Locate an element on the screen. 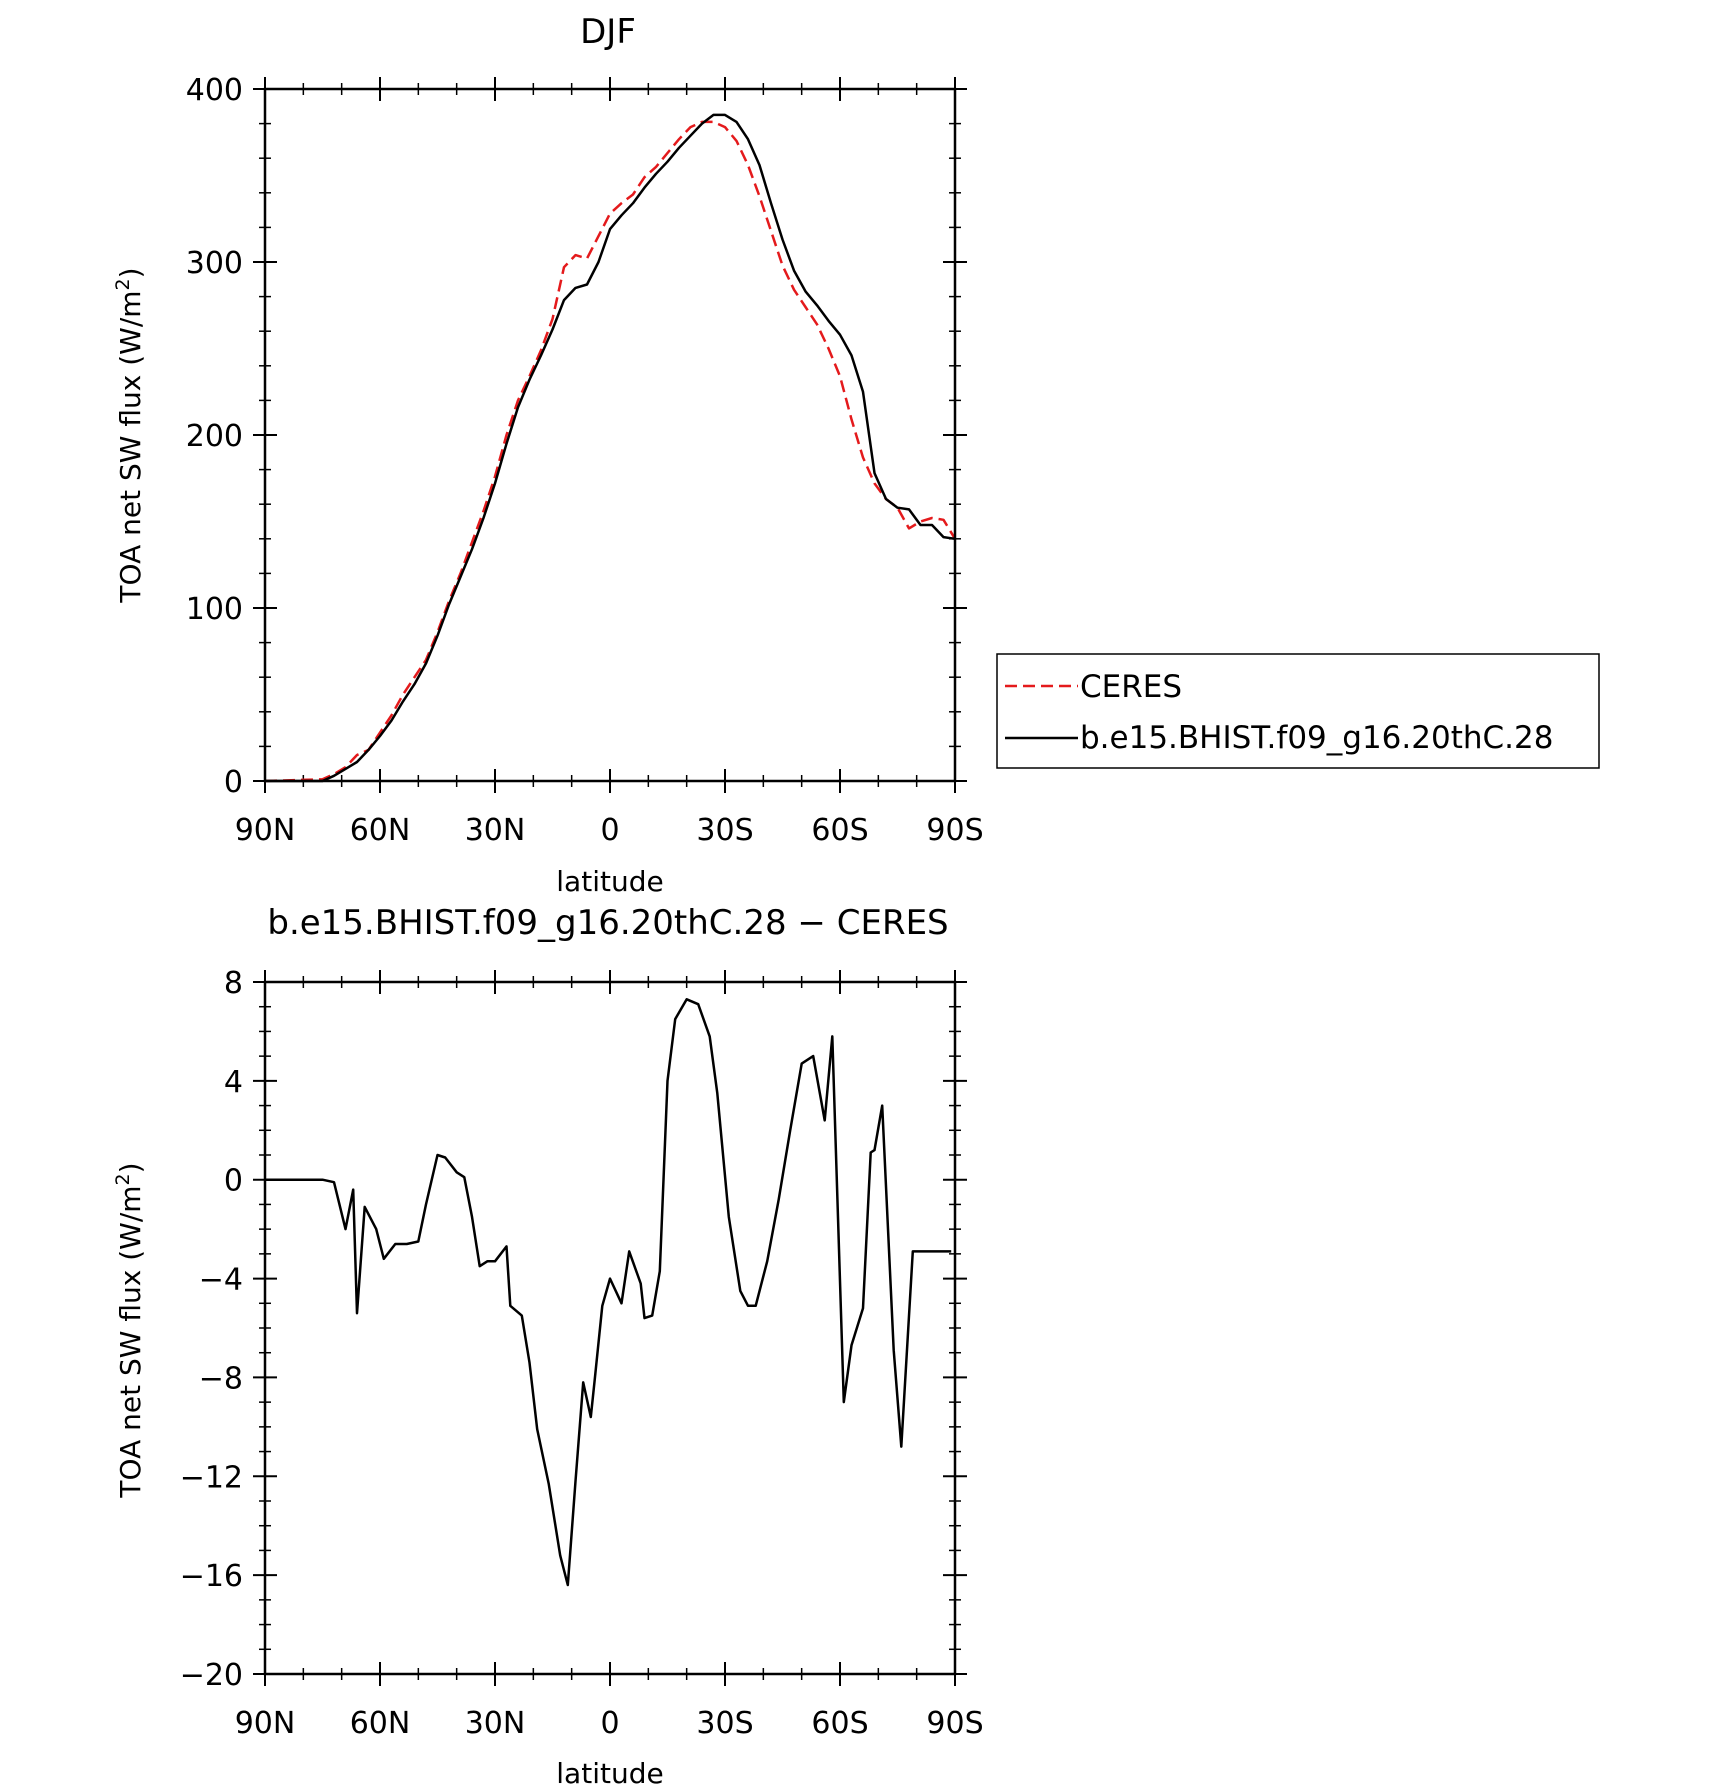 Image resolution: width=1710 pixels, height=1789 pixels. y-tick-label: 400 is located at coordinates (214, 90).